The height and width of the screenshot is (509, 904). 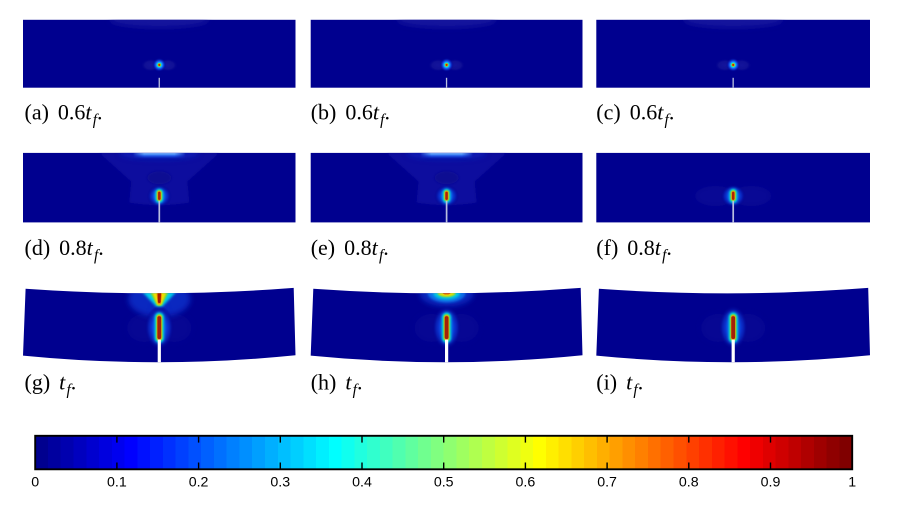 What do you see at coordinates (64, 114) in the screenshot?
I see `svg-text:(a)0.6tf.: (a) 0.6tf.` at bounding box center [64, 114].